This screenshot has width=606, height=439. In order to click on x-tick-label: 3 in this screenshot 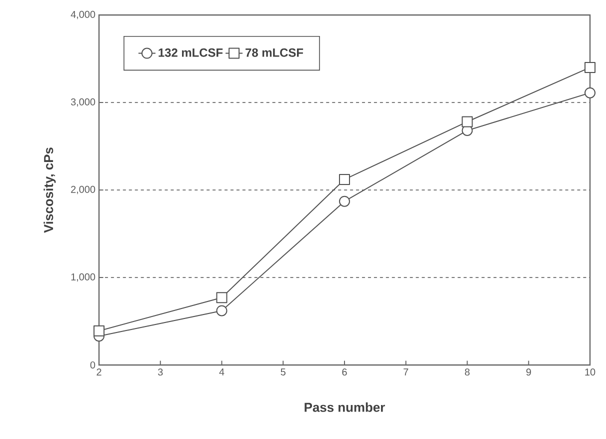, I will do `click(160, 372)`.